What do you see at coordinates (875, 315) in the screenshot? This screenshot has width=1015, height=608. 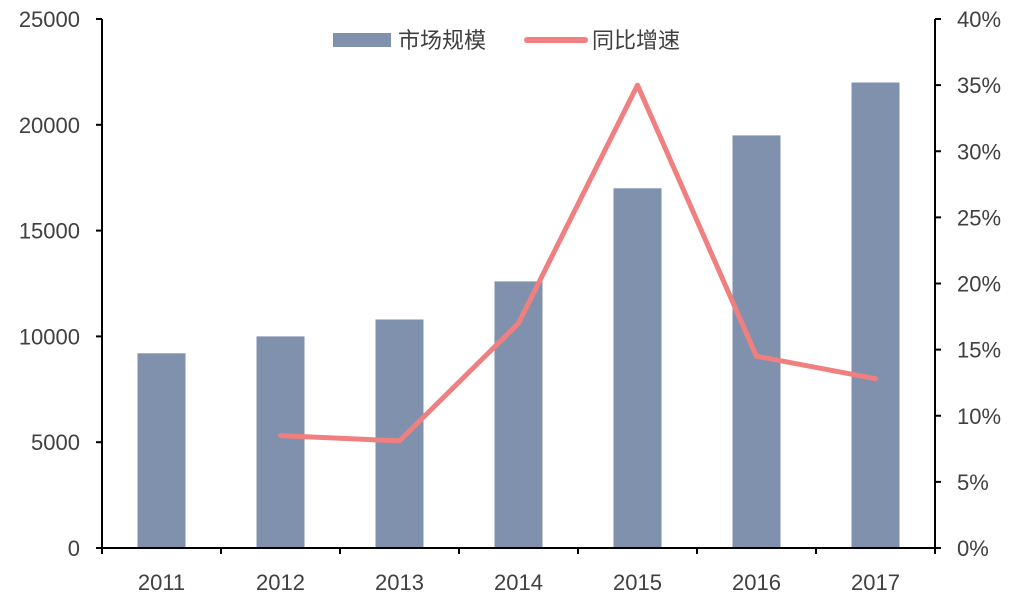 I see `bar-2017` at bounding box center [875, 315].